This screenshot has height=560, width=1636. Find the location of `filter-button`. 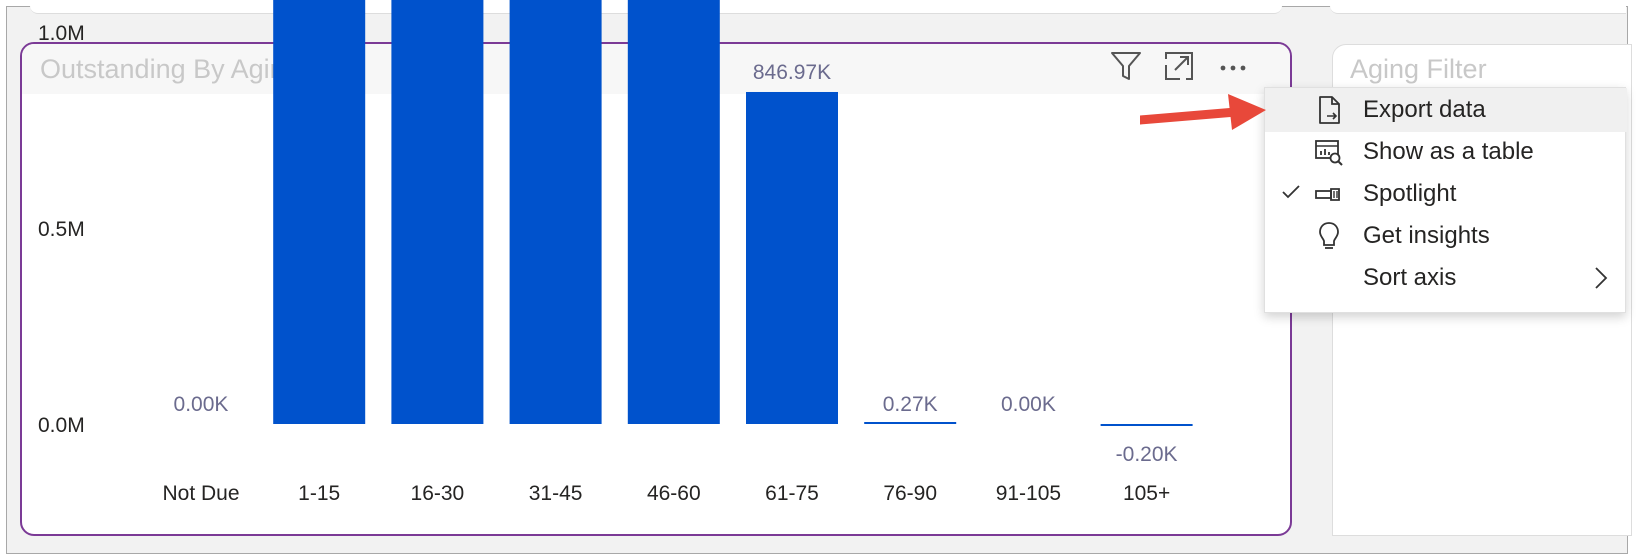

filter-button is located at coordinates (1126, 66).